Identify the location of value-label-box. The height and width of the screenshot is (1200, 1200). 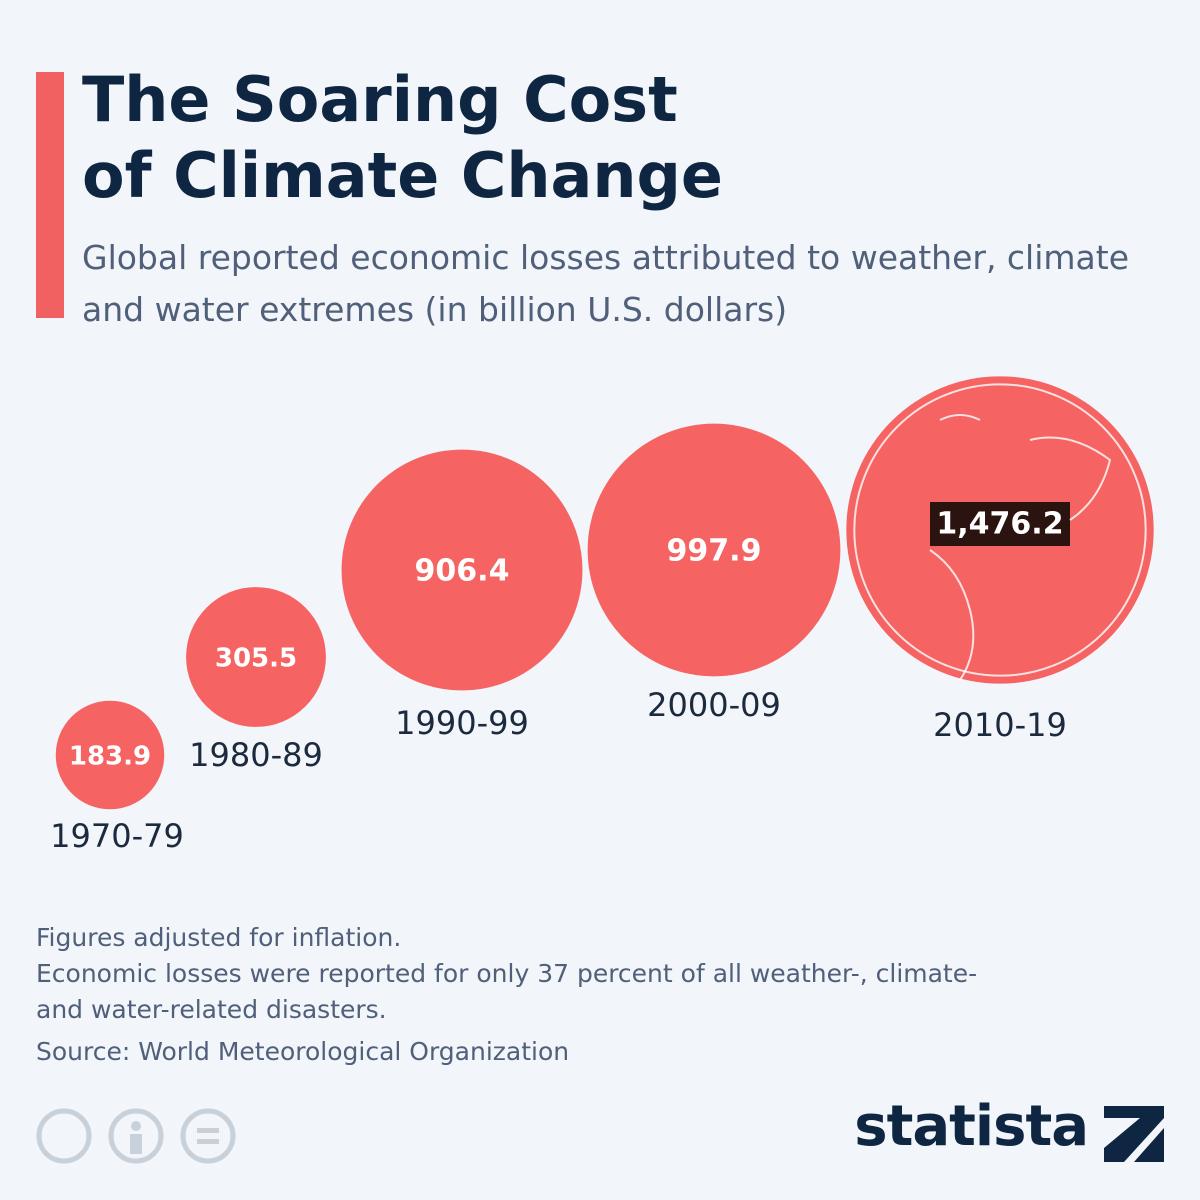
(1000, 524).